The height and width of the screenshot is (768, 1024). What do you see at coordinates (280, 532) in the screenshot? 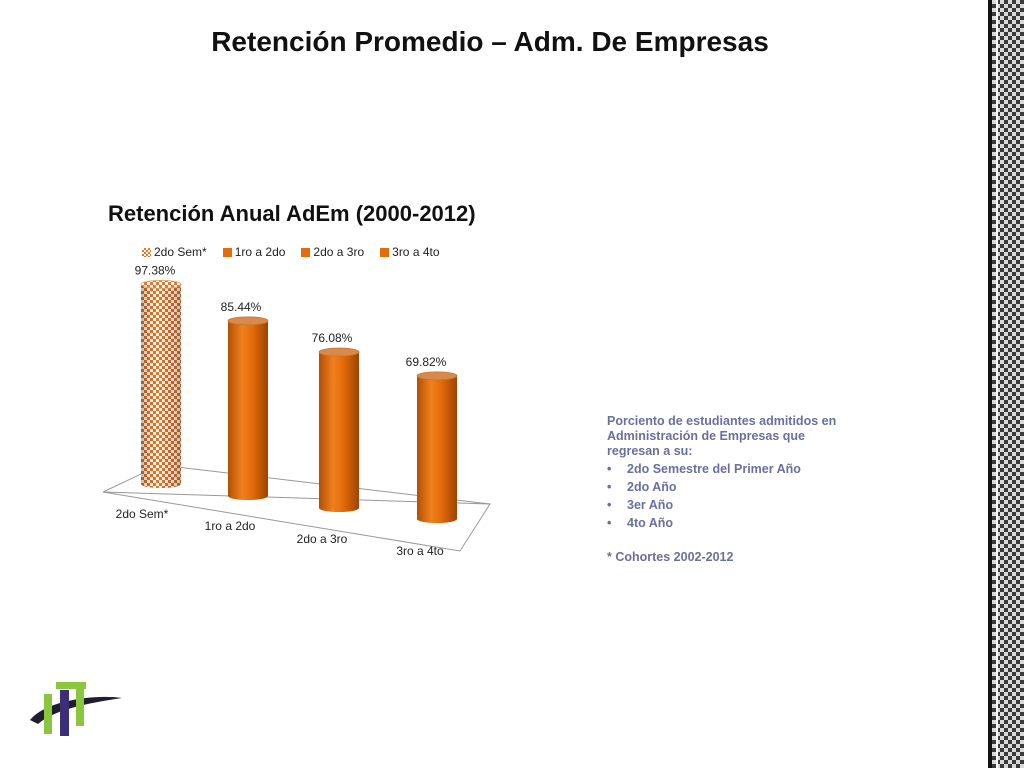
I see `chart-x-labels: 2do Sem* 1ro a 2do 2do a 3ro 3ro a 4to` at bounding box center [280, 532].